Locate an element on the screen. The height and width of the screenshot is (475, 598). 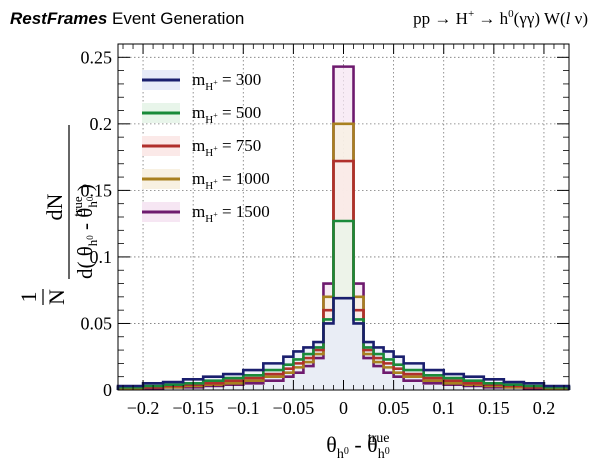
process-lhs-sup: + is located at coordinates (471, 14).